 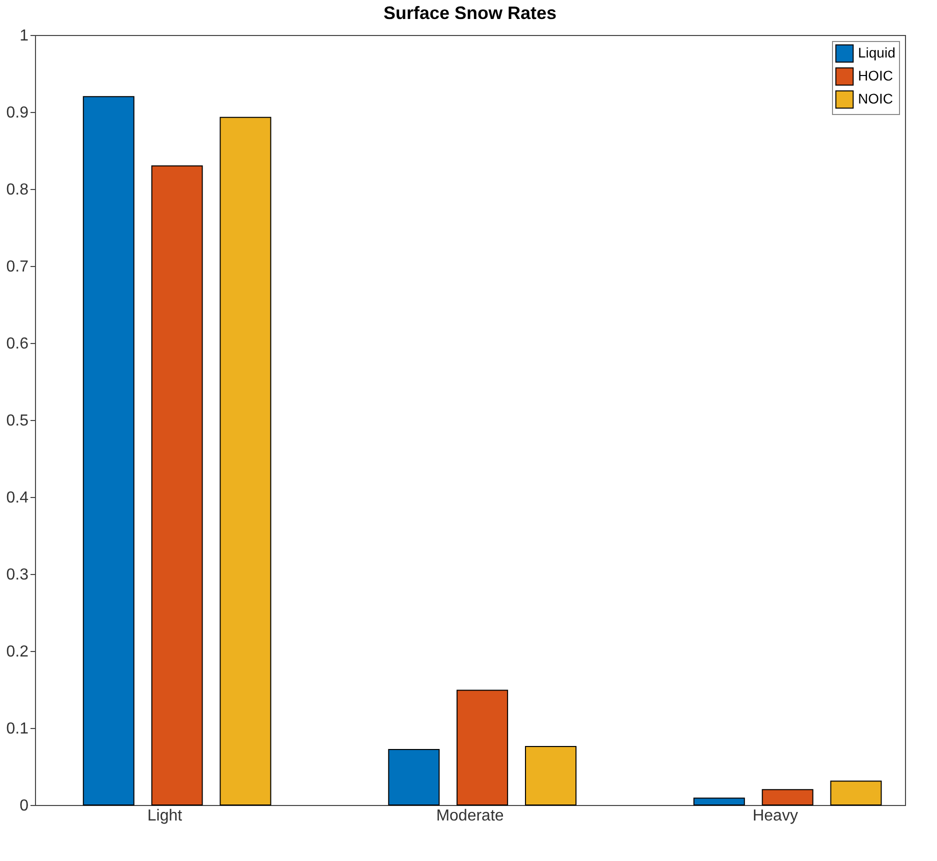 I want to click on x-tick-label: Light, so click(x=165, y=816).